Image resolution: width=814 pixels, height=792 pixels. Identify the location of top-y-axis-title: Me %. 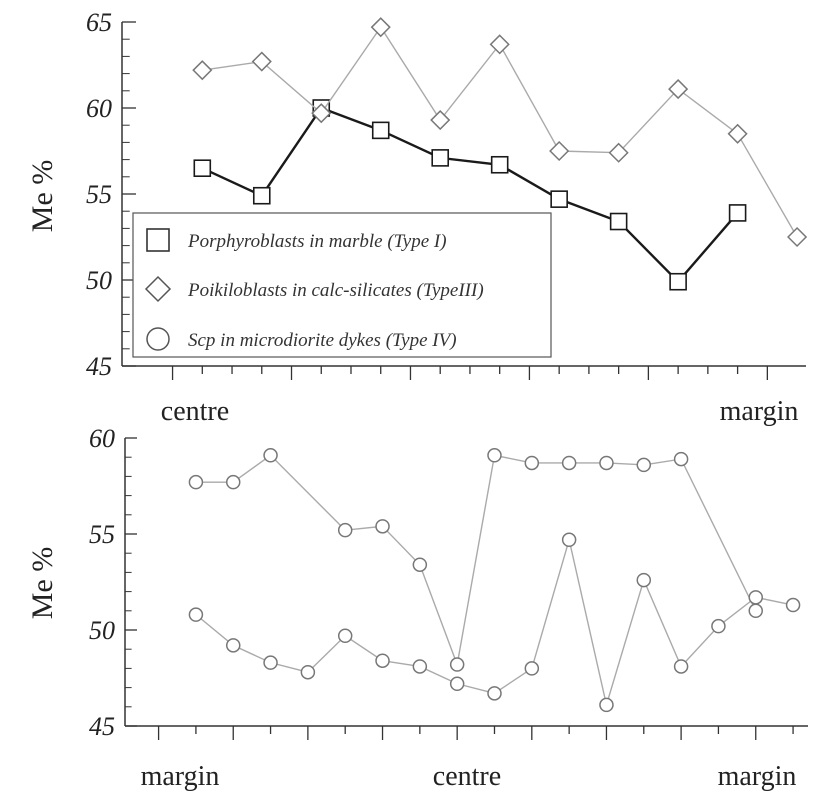
(42, 196).